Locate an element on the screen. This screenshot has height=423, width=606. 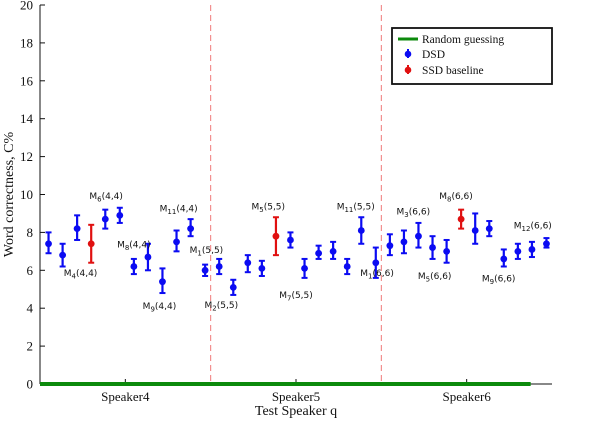
y-tick-label: 18 is located at coordinates (26, 42).